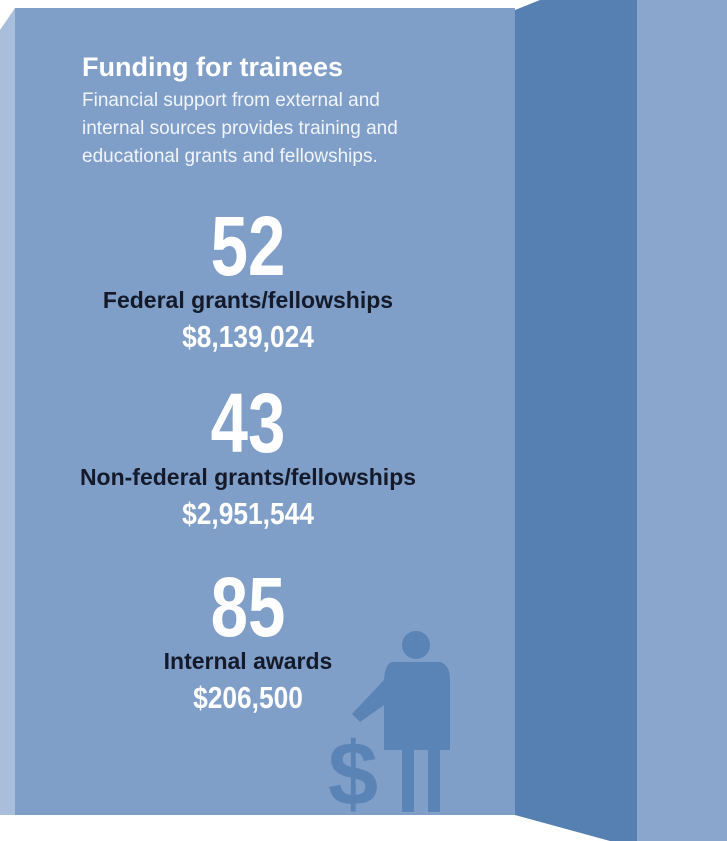 This screenshot has width=727, height=841. I want to click on amount: $2,951,544, so click(248, 514).